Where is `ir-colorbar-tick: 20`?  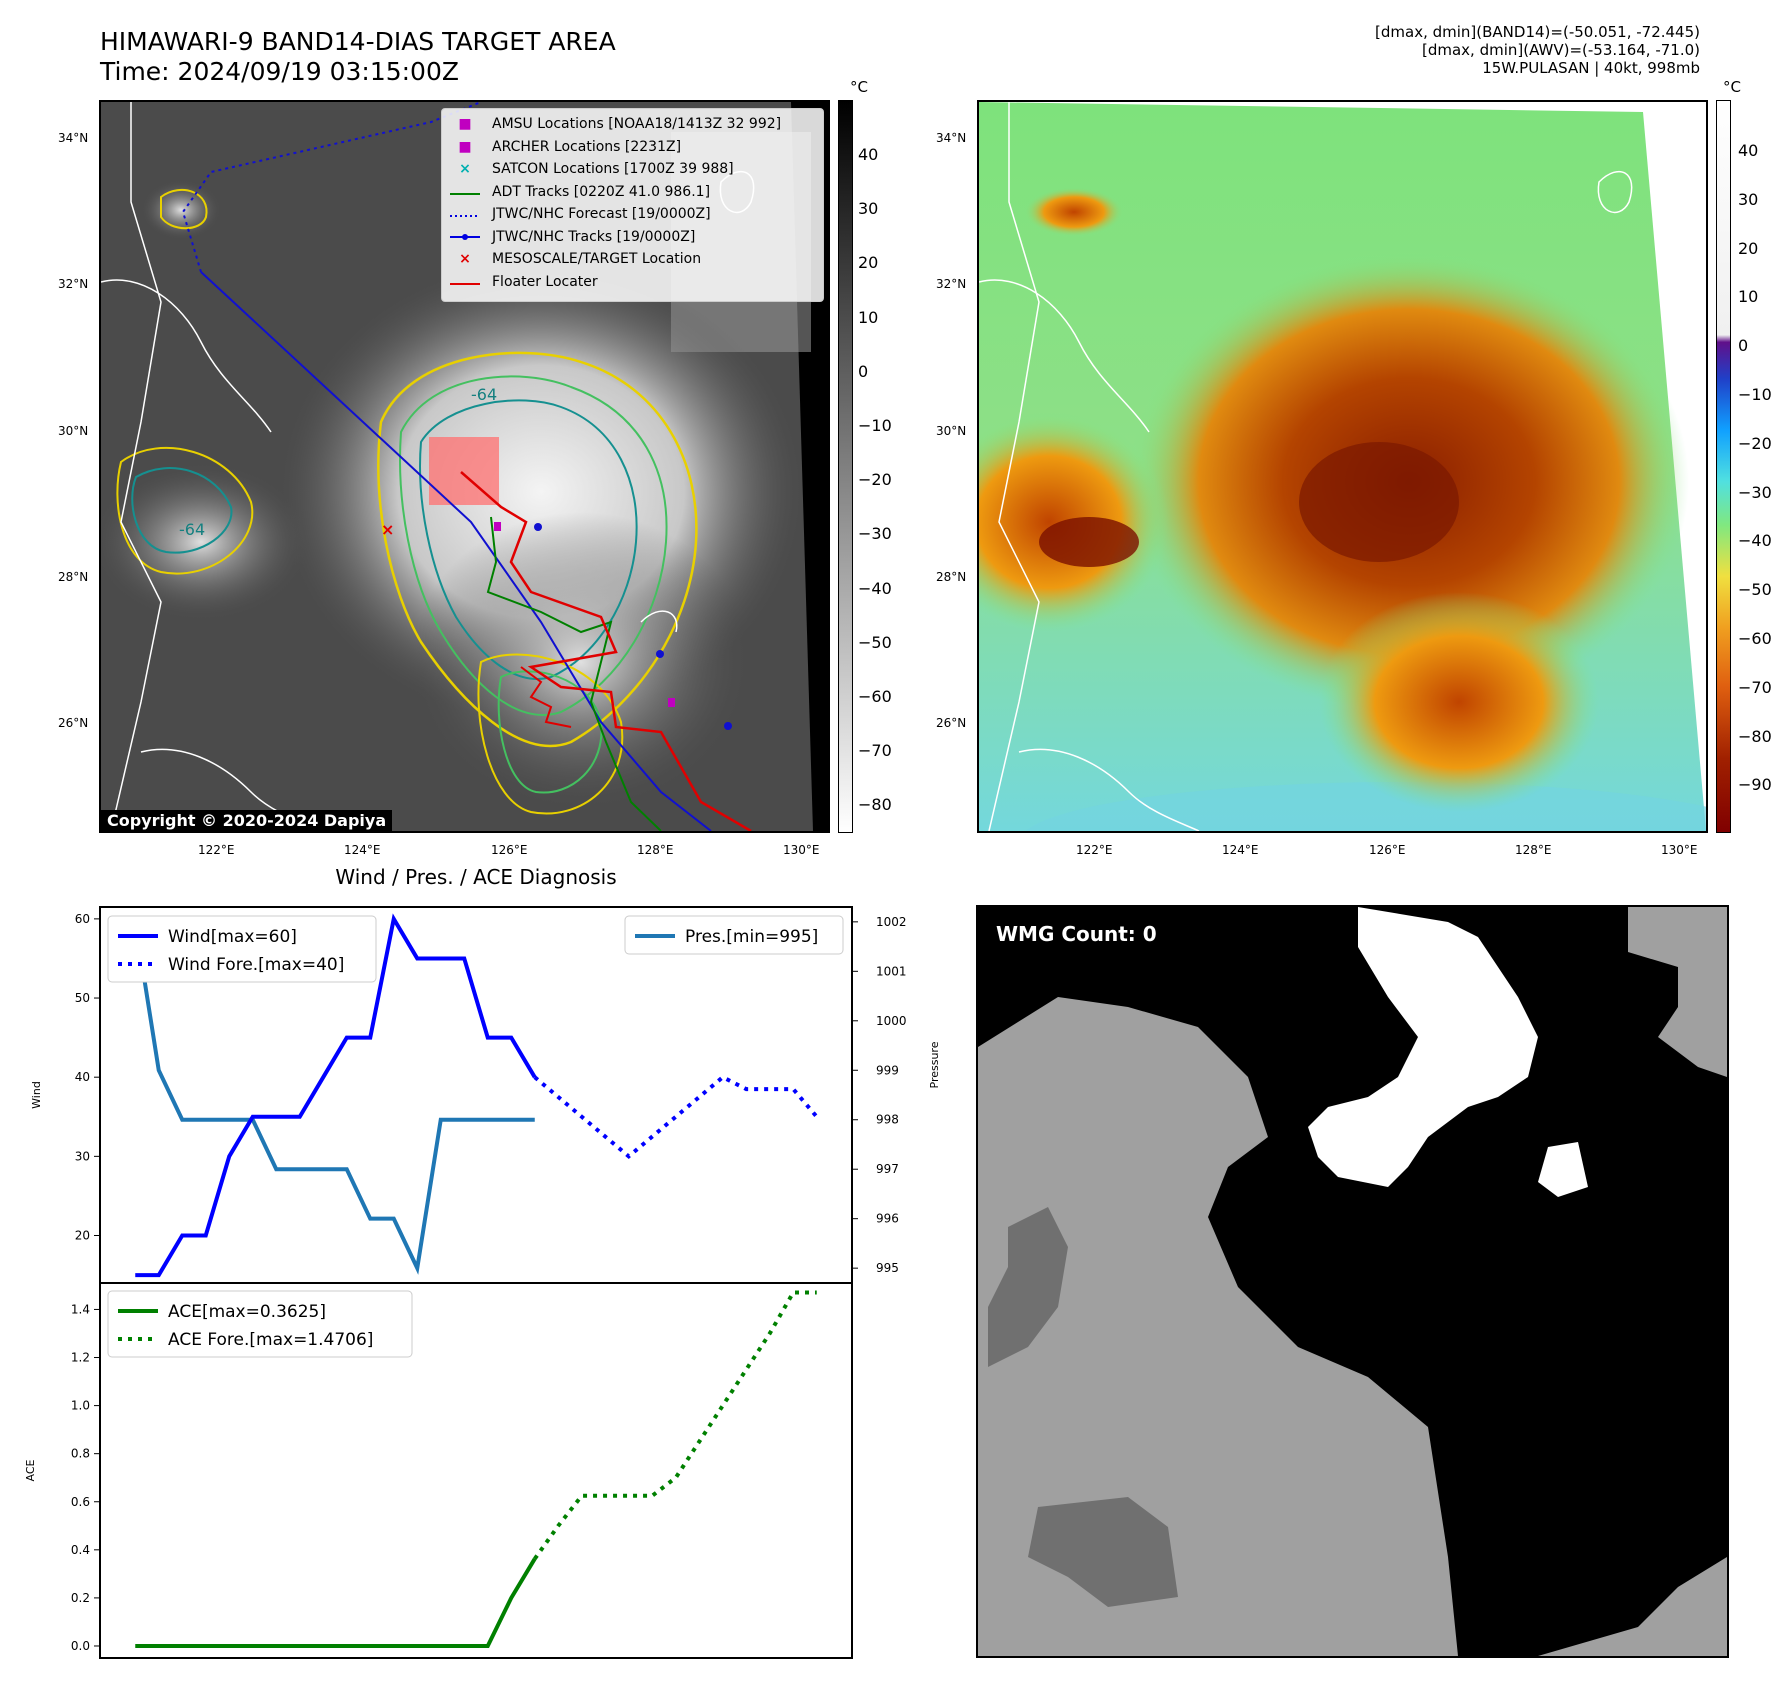 ir-colorbar-tick: 20 is located at coordinates (868, 263).